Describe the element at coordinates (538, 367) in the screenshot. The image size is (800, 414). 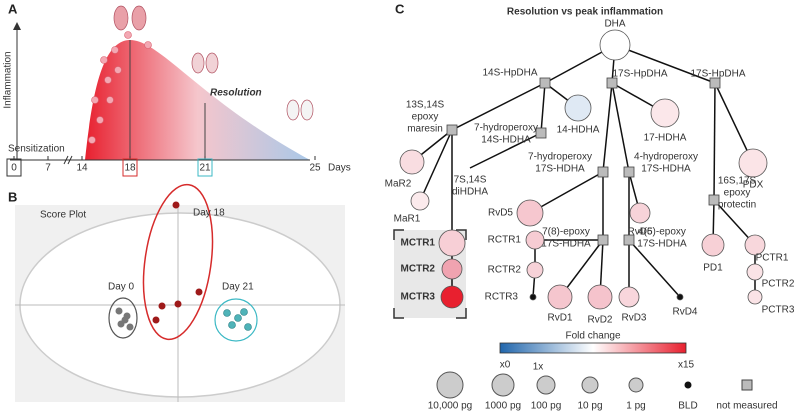
I see `colorbar-label: 1x` at that location.